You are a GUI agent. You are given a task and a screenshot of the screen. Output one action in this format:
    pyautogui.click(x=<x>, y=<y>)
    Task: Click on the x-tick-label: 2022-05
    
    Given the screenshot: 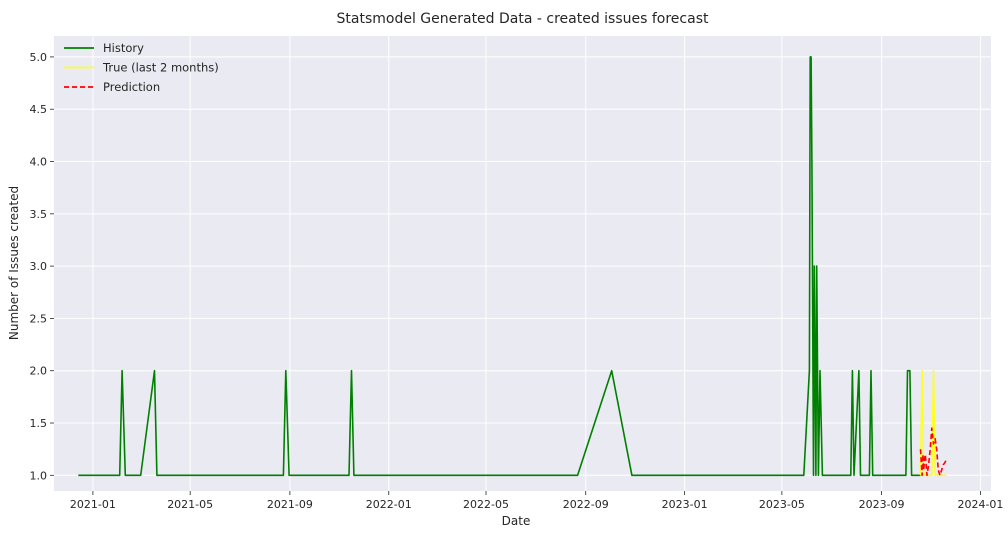 What is the action you would take?
    pyautogui.click(x=486, y=504)
    